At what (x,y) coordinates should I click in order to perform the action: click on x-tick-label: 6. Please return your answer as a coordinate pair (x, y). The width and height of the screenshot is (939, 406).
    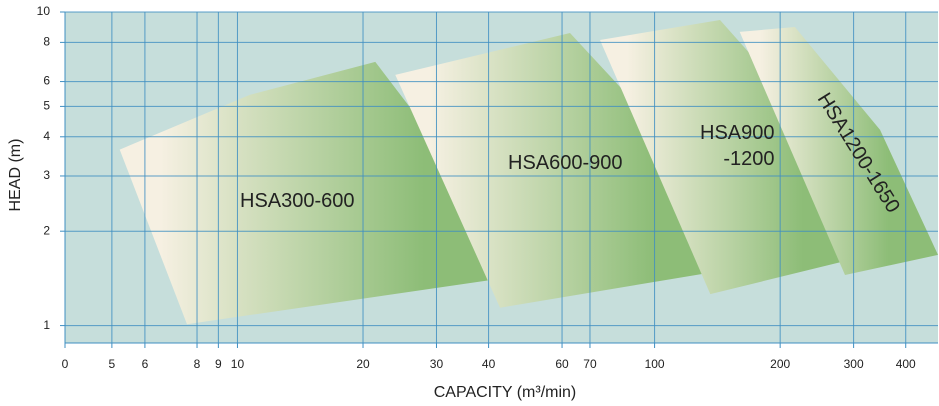
    Looking at the image, I should click on (145, 364).